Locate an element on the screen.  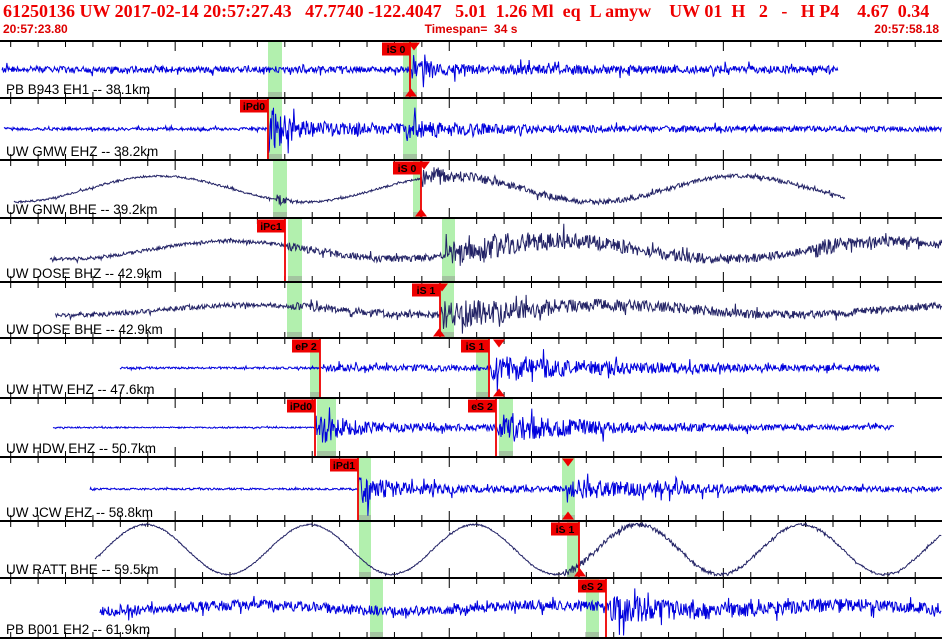
trace-panel: iPc1 UW DOSE BHZ -- 42.9km is located at coordinates (474, 250).